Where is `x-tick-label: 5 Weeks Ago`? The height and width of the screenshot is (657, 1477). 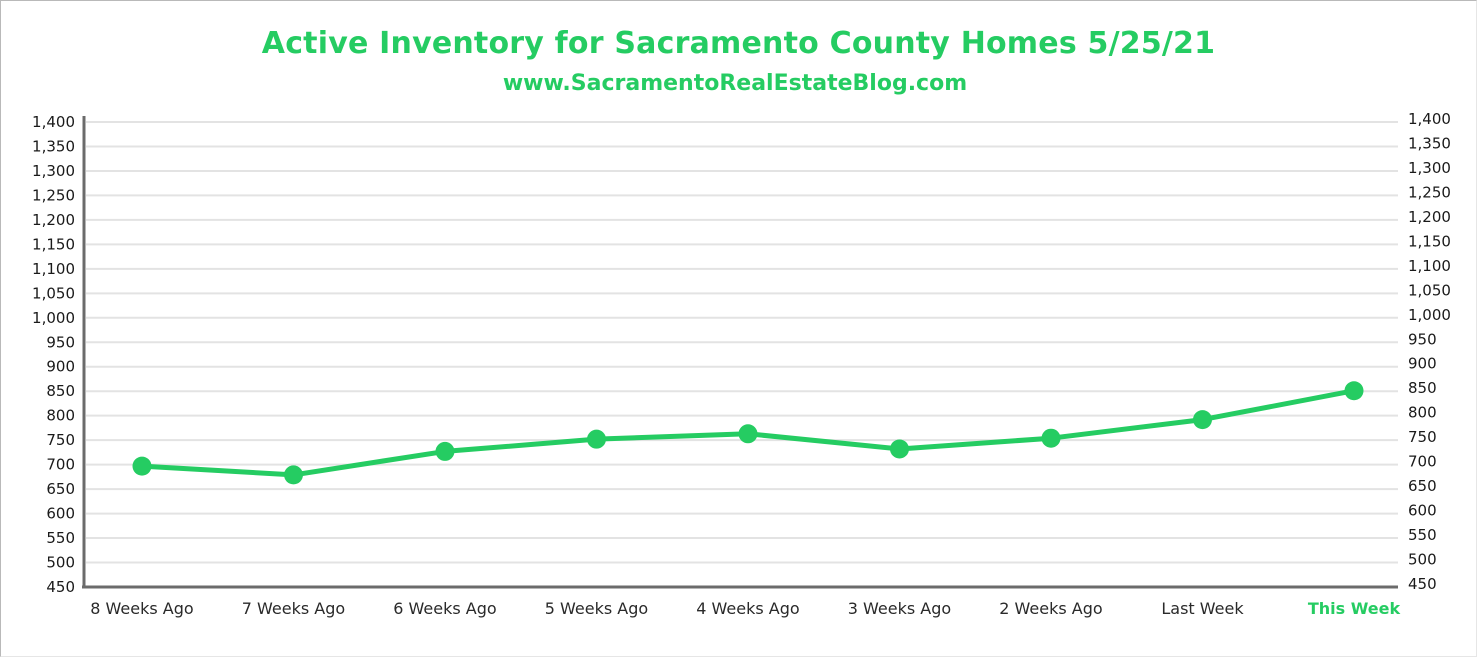
x-tick-label: 5 Weeks Ago is located at coordinates (596, 608).